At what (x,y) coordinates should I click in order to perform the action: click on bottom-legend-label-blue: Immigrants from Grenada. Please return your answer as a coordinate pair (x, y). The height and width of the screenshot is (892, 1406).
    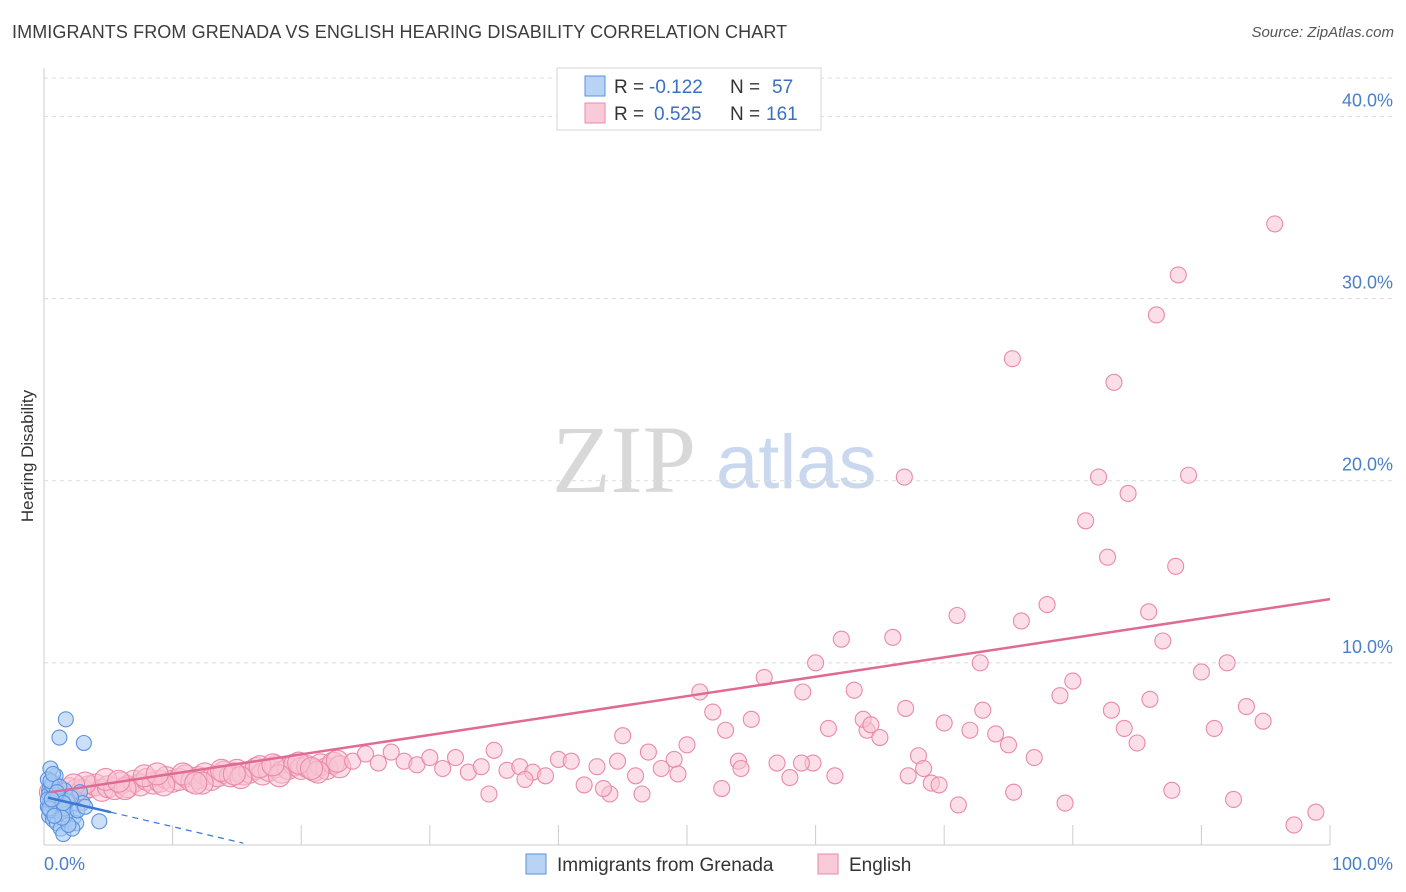
    Looking at the image, I should click on (665, 865).